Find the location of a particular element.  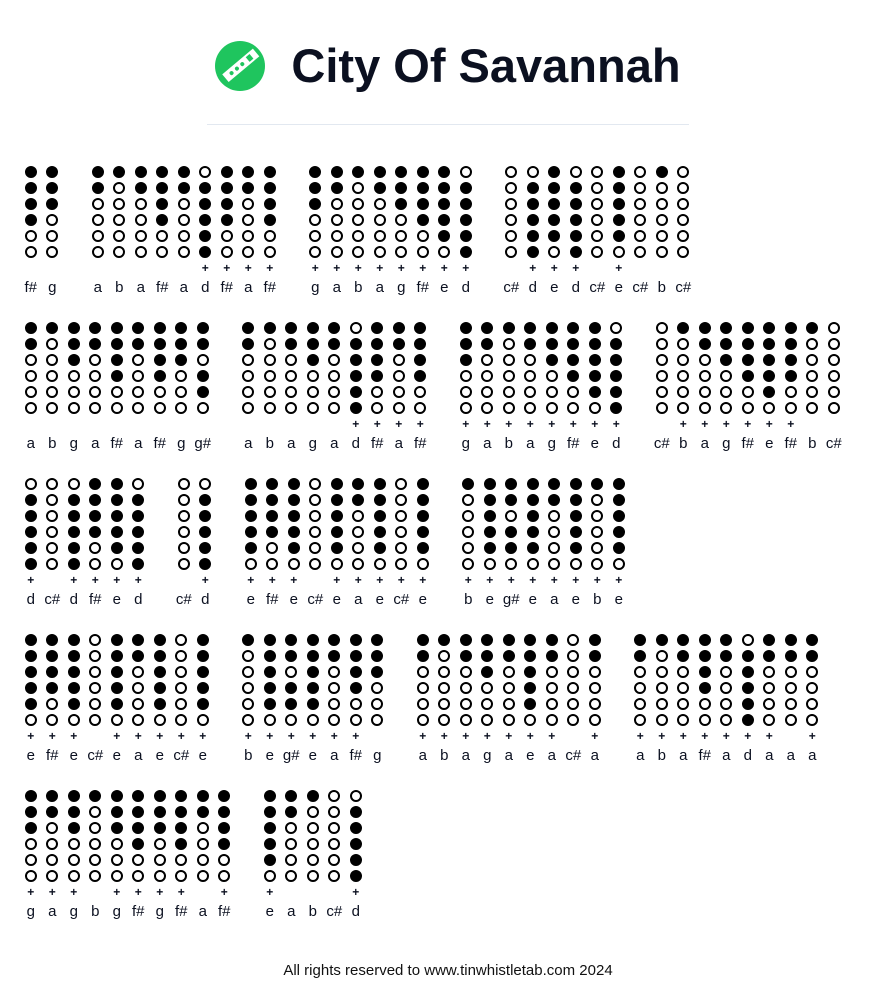

phrase-group: + a + b + a + g + a + e + a c# + a is located at coordinates (509, 698).